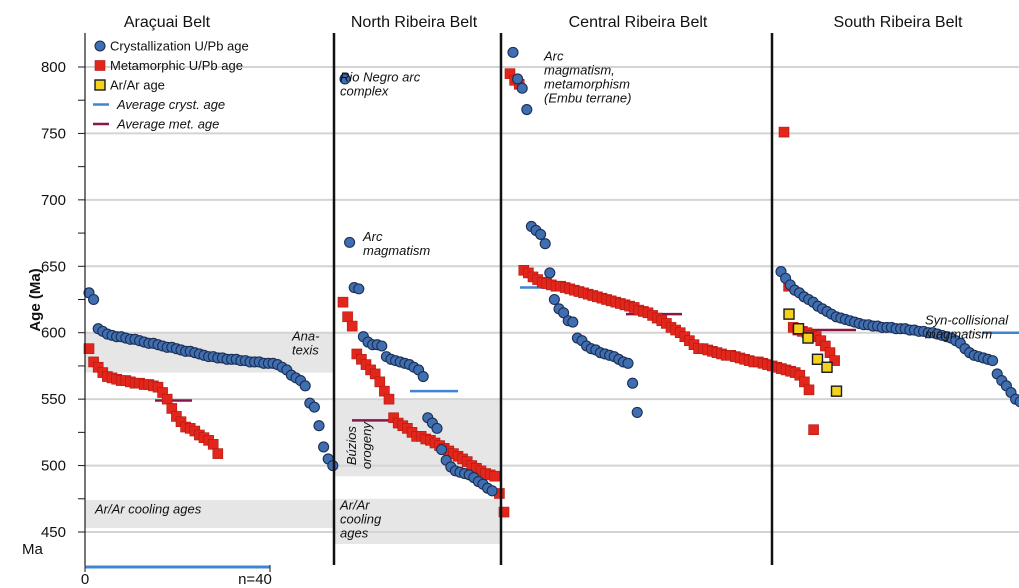 This screenshot has height=588, width=1019. I want to click on north-ribeira-belt-annotation-line: Rio Negro arc, so click(380, 77).